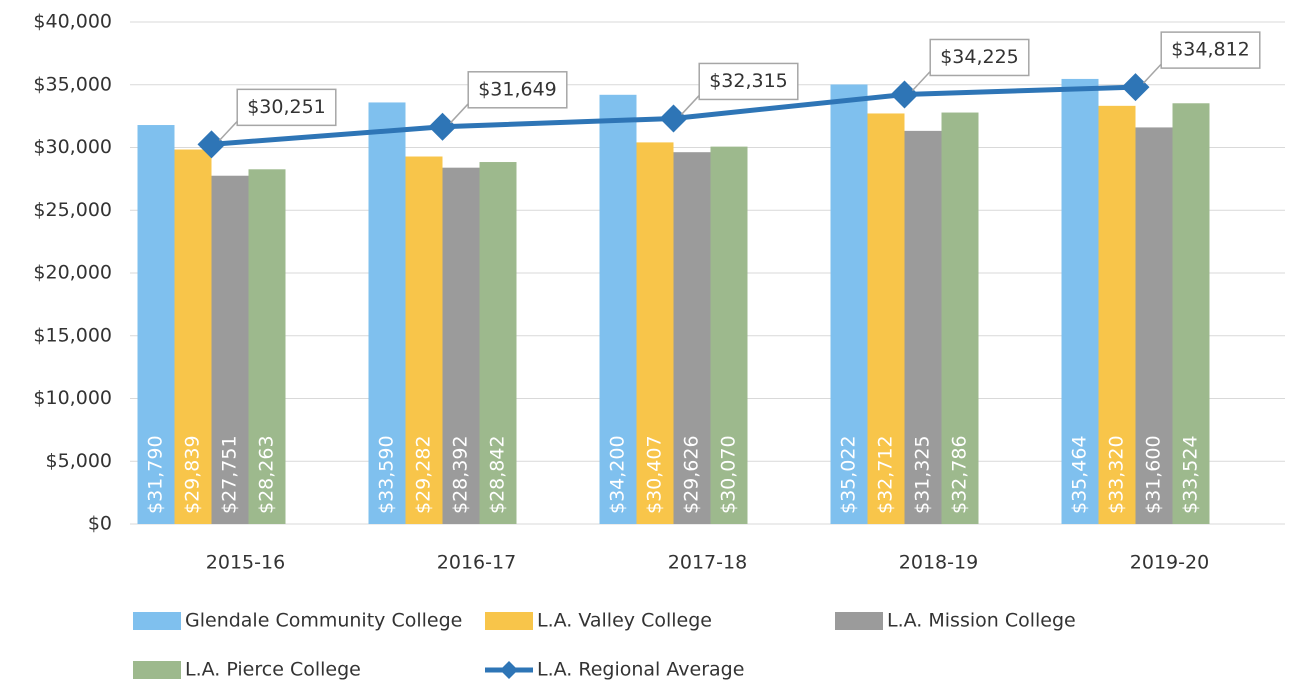 The height and width of the screenshot is (685, 1299). I want to click on bar-value-label: $33,524, so click(1191, 474).